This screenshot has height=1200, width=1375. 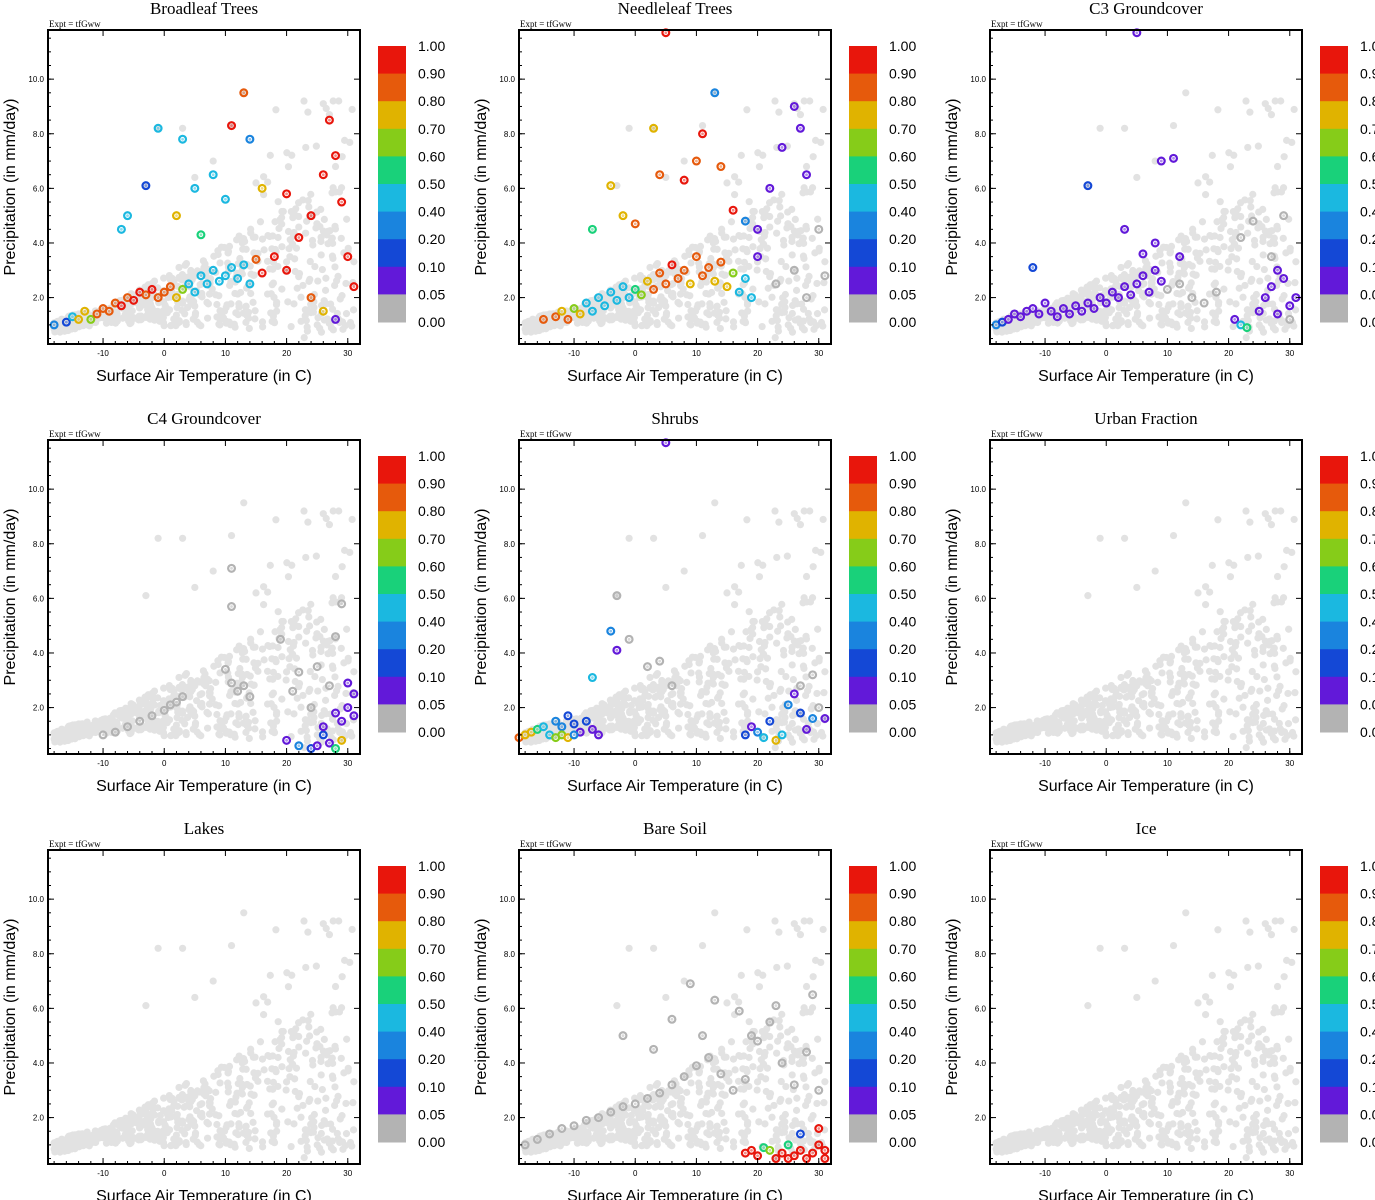 What do you see at coordinates (39, 598) in the screenshot?
I see `y-tick-label: 6.0` at bounding box center [39, 598].